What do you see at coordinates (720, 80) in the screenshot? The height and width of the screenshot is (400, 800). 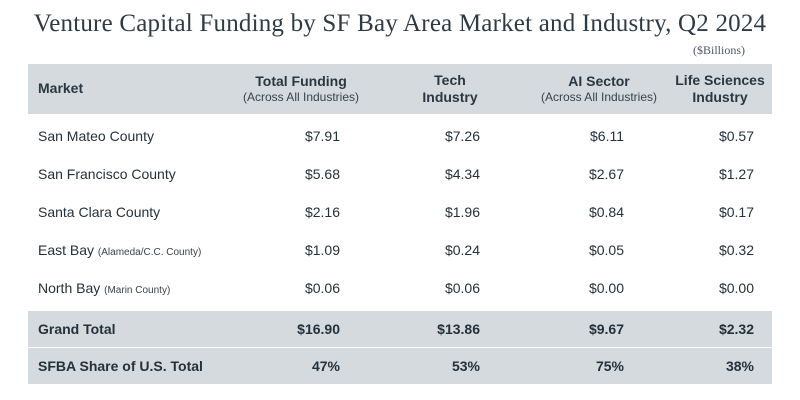 I see `header-life-line1: Life Sciences` at bounding box center [720, 80].